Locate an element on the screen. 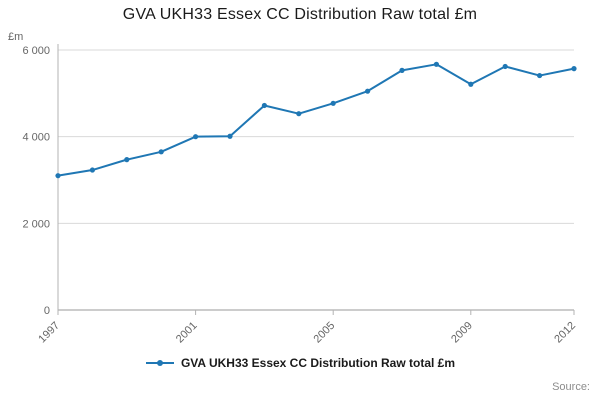 The image size is (600, 400). x-tick-label: 2001 is located at coordinates (187, 333).